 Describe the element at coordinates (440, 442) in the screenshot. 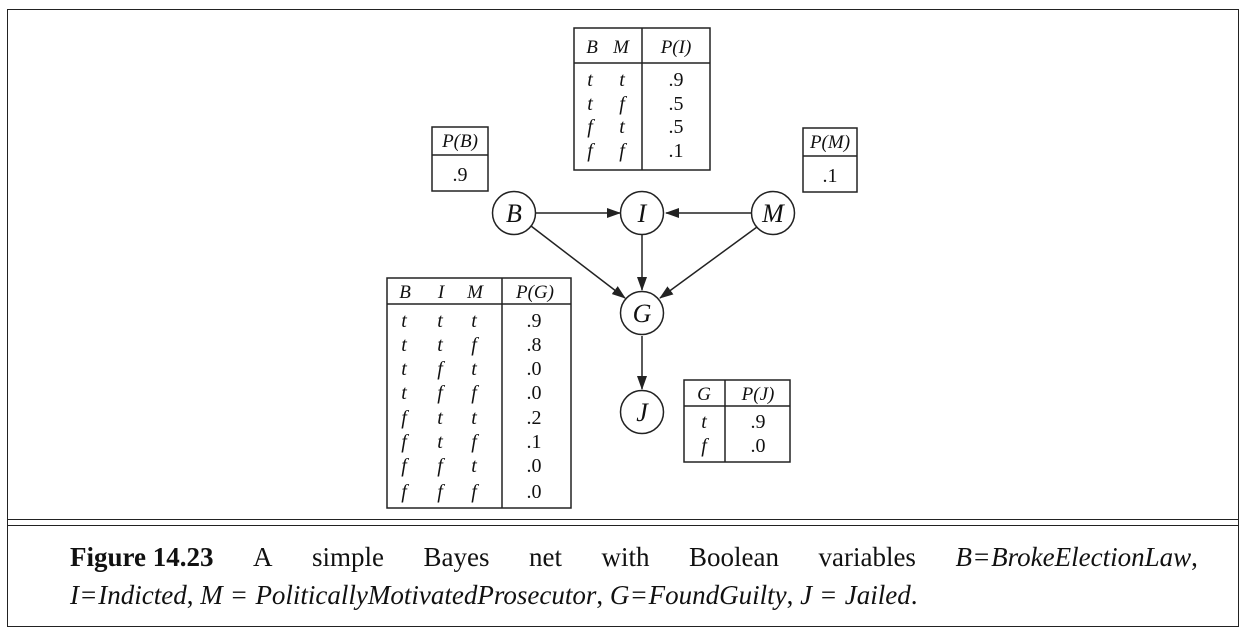

I see `cpt-g-row-6-i: t` at that location.